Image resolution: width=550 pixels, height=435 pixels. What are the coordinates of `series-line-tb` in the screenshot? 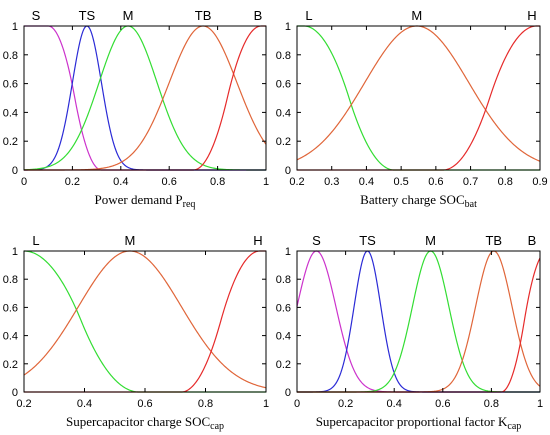 It's located at (419, 321).